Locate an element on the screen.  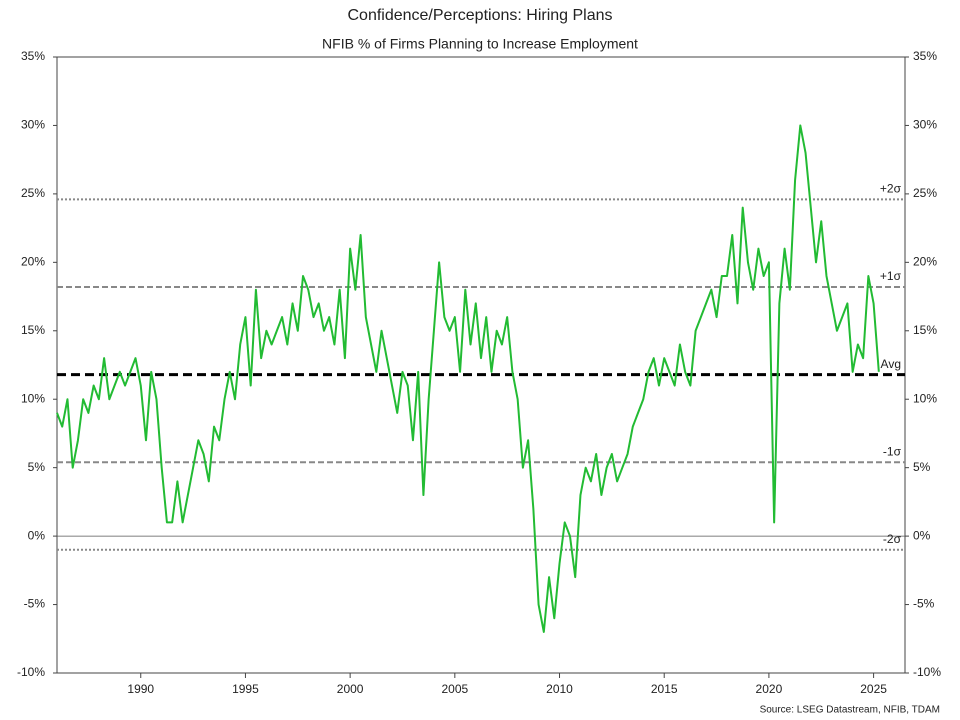
reference-label: +2σ is located at coordinates (891, 189).